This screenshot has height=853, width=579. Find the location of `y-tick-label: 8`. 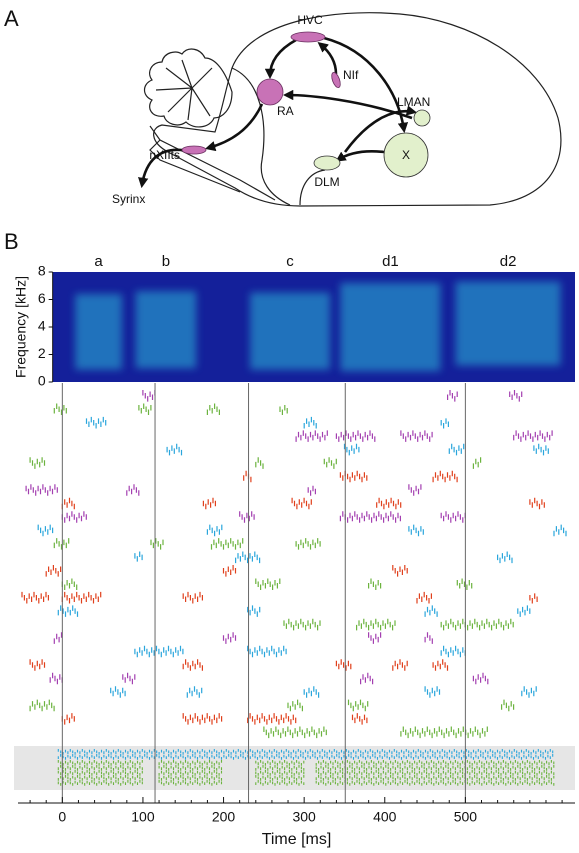

y-tick-label: 8 is located at coordinates (42, 271).